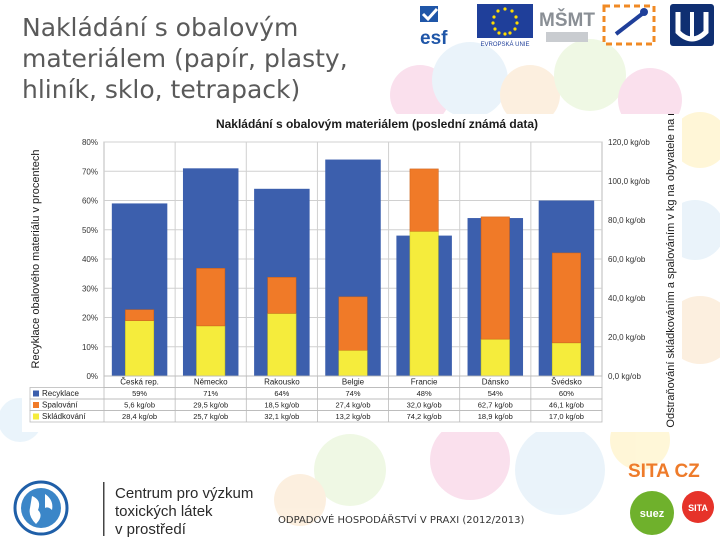 The height and width of the screenshot is (540, 720). Describe the element at coordinates (692, 25) in the screenshot. I see `university-logo` at that location.